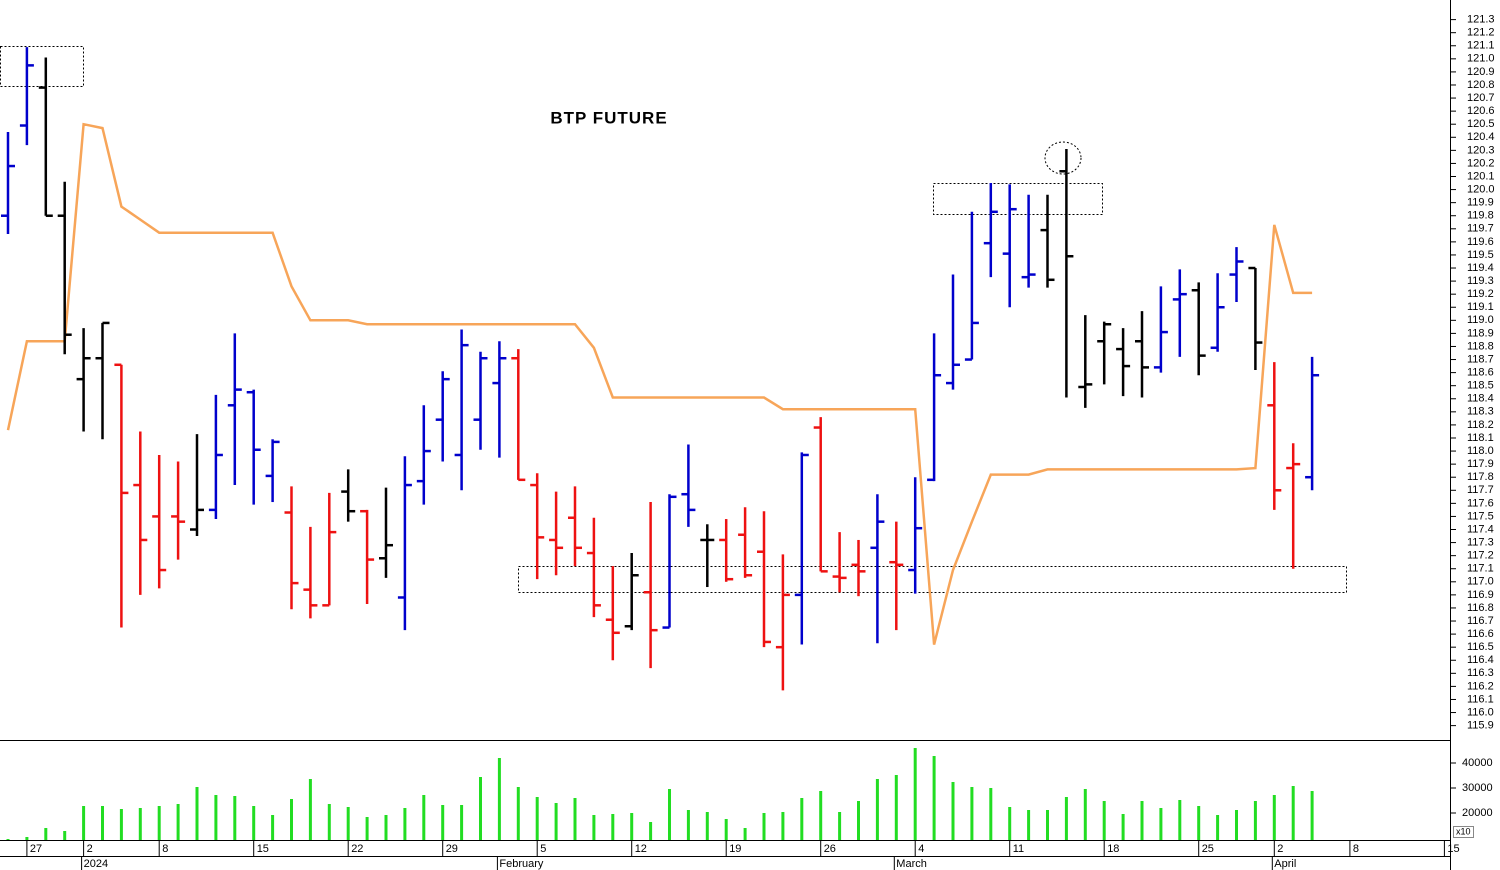  Describe the element at coordinates (1480, 346) in the screenshot. I see `y-tick-label: 118.8` at that location.